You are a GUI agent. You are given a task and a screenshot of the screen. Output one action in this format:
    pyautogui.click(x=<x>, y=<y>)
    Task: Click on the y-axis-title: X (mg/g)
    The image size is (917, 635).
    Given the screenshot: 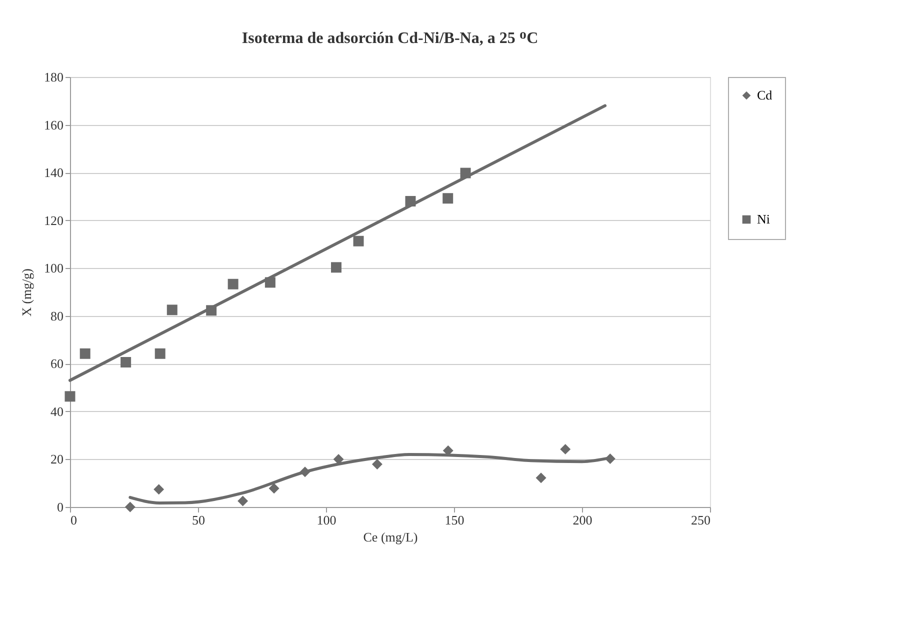 What is the action you would take?
    pyautogui.click(x=26, y=292)
    